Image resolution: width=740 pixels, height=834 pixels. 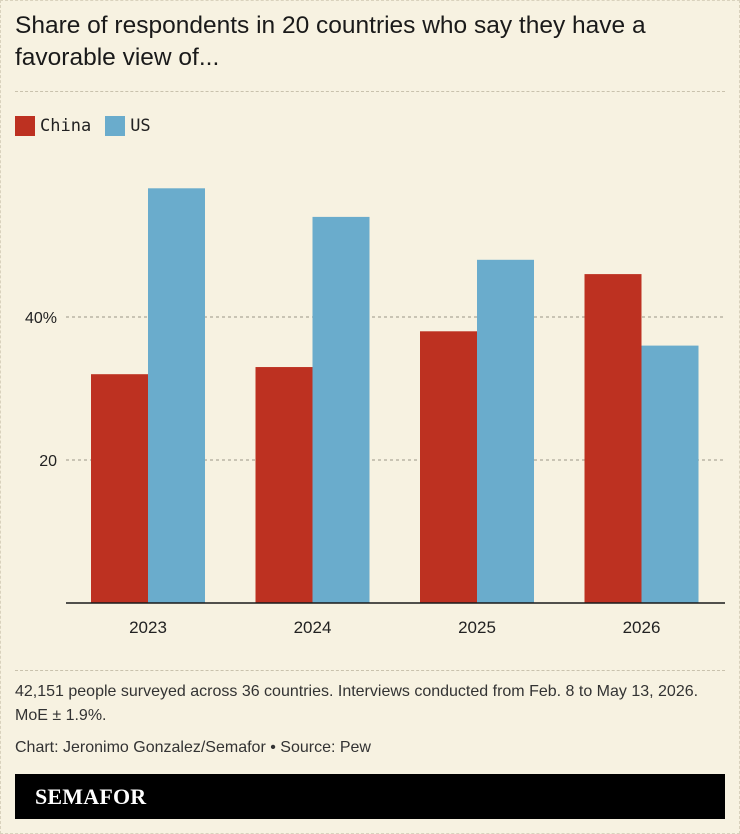 What do you see at coordinates (370, 91) in the screenshot?
I see `title-divider` at bounding box center [370, 91].